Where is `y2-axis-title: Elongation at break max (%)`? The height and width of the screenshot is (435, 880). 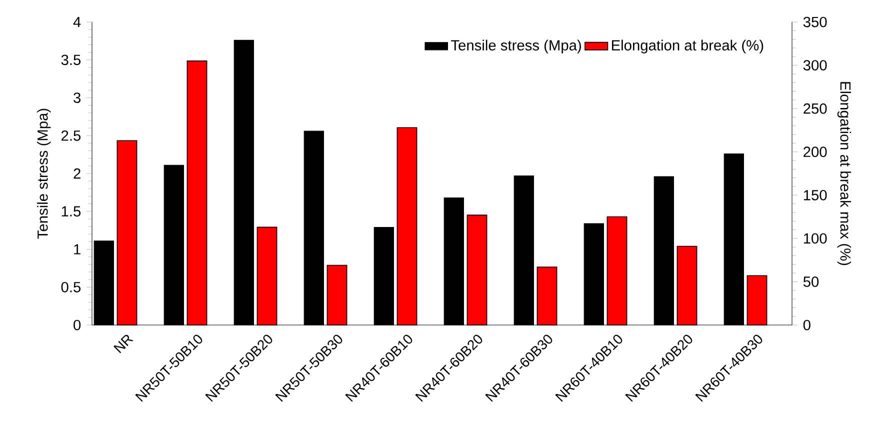 y2-axis-title: Elongation at break max (%) is located at coordinates (844, 174).